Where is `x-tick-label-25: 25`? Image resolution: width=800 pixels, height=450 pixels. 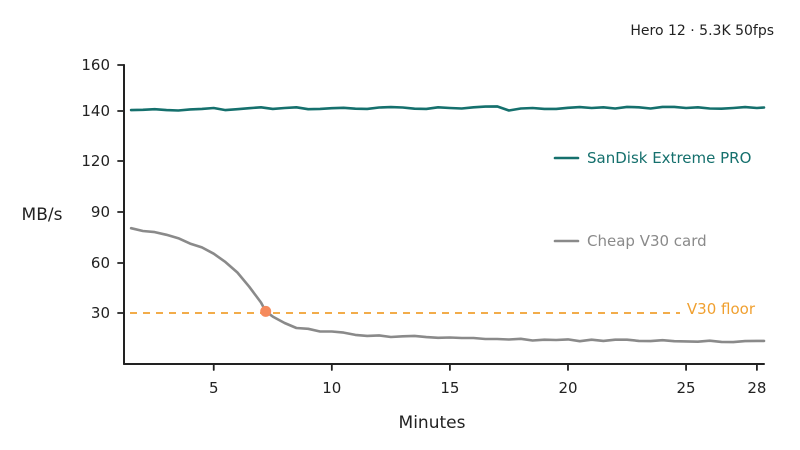
x-tick-label-25: 25 is located at coordinates (686, 388).